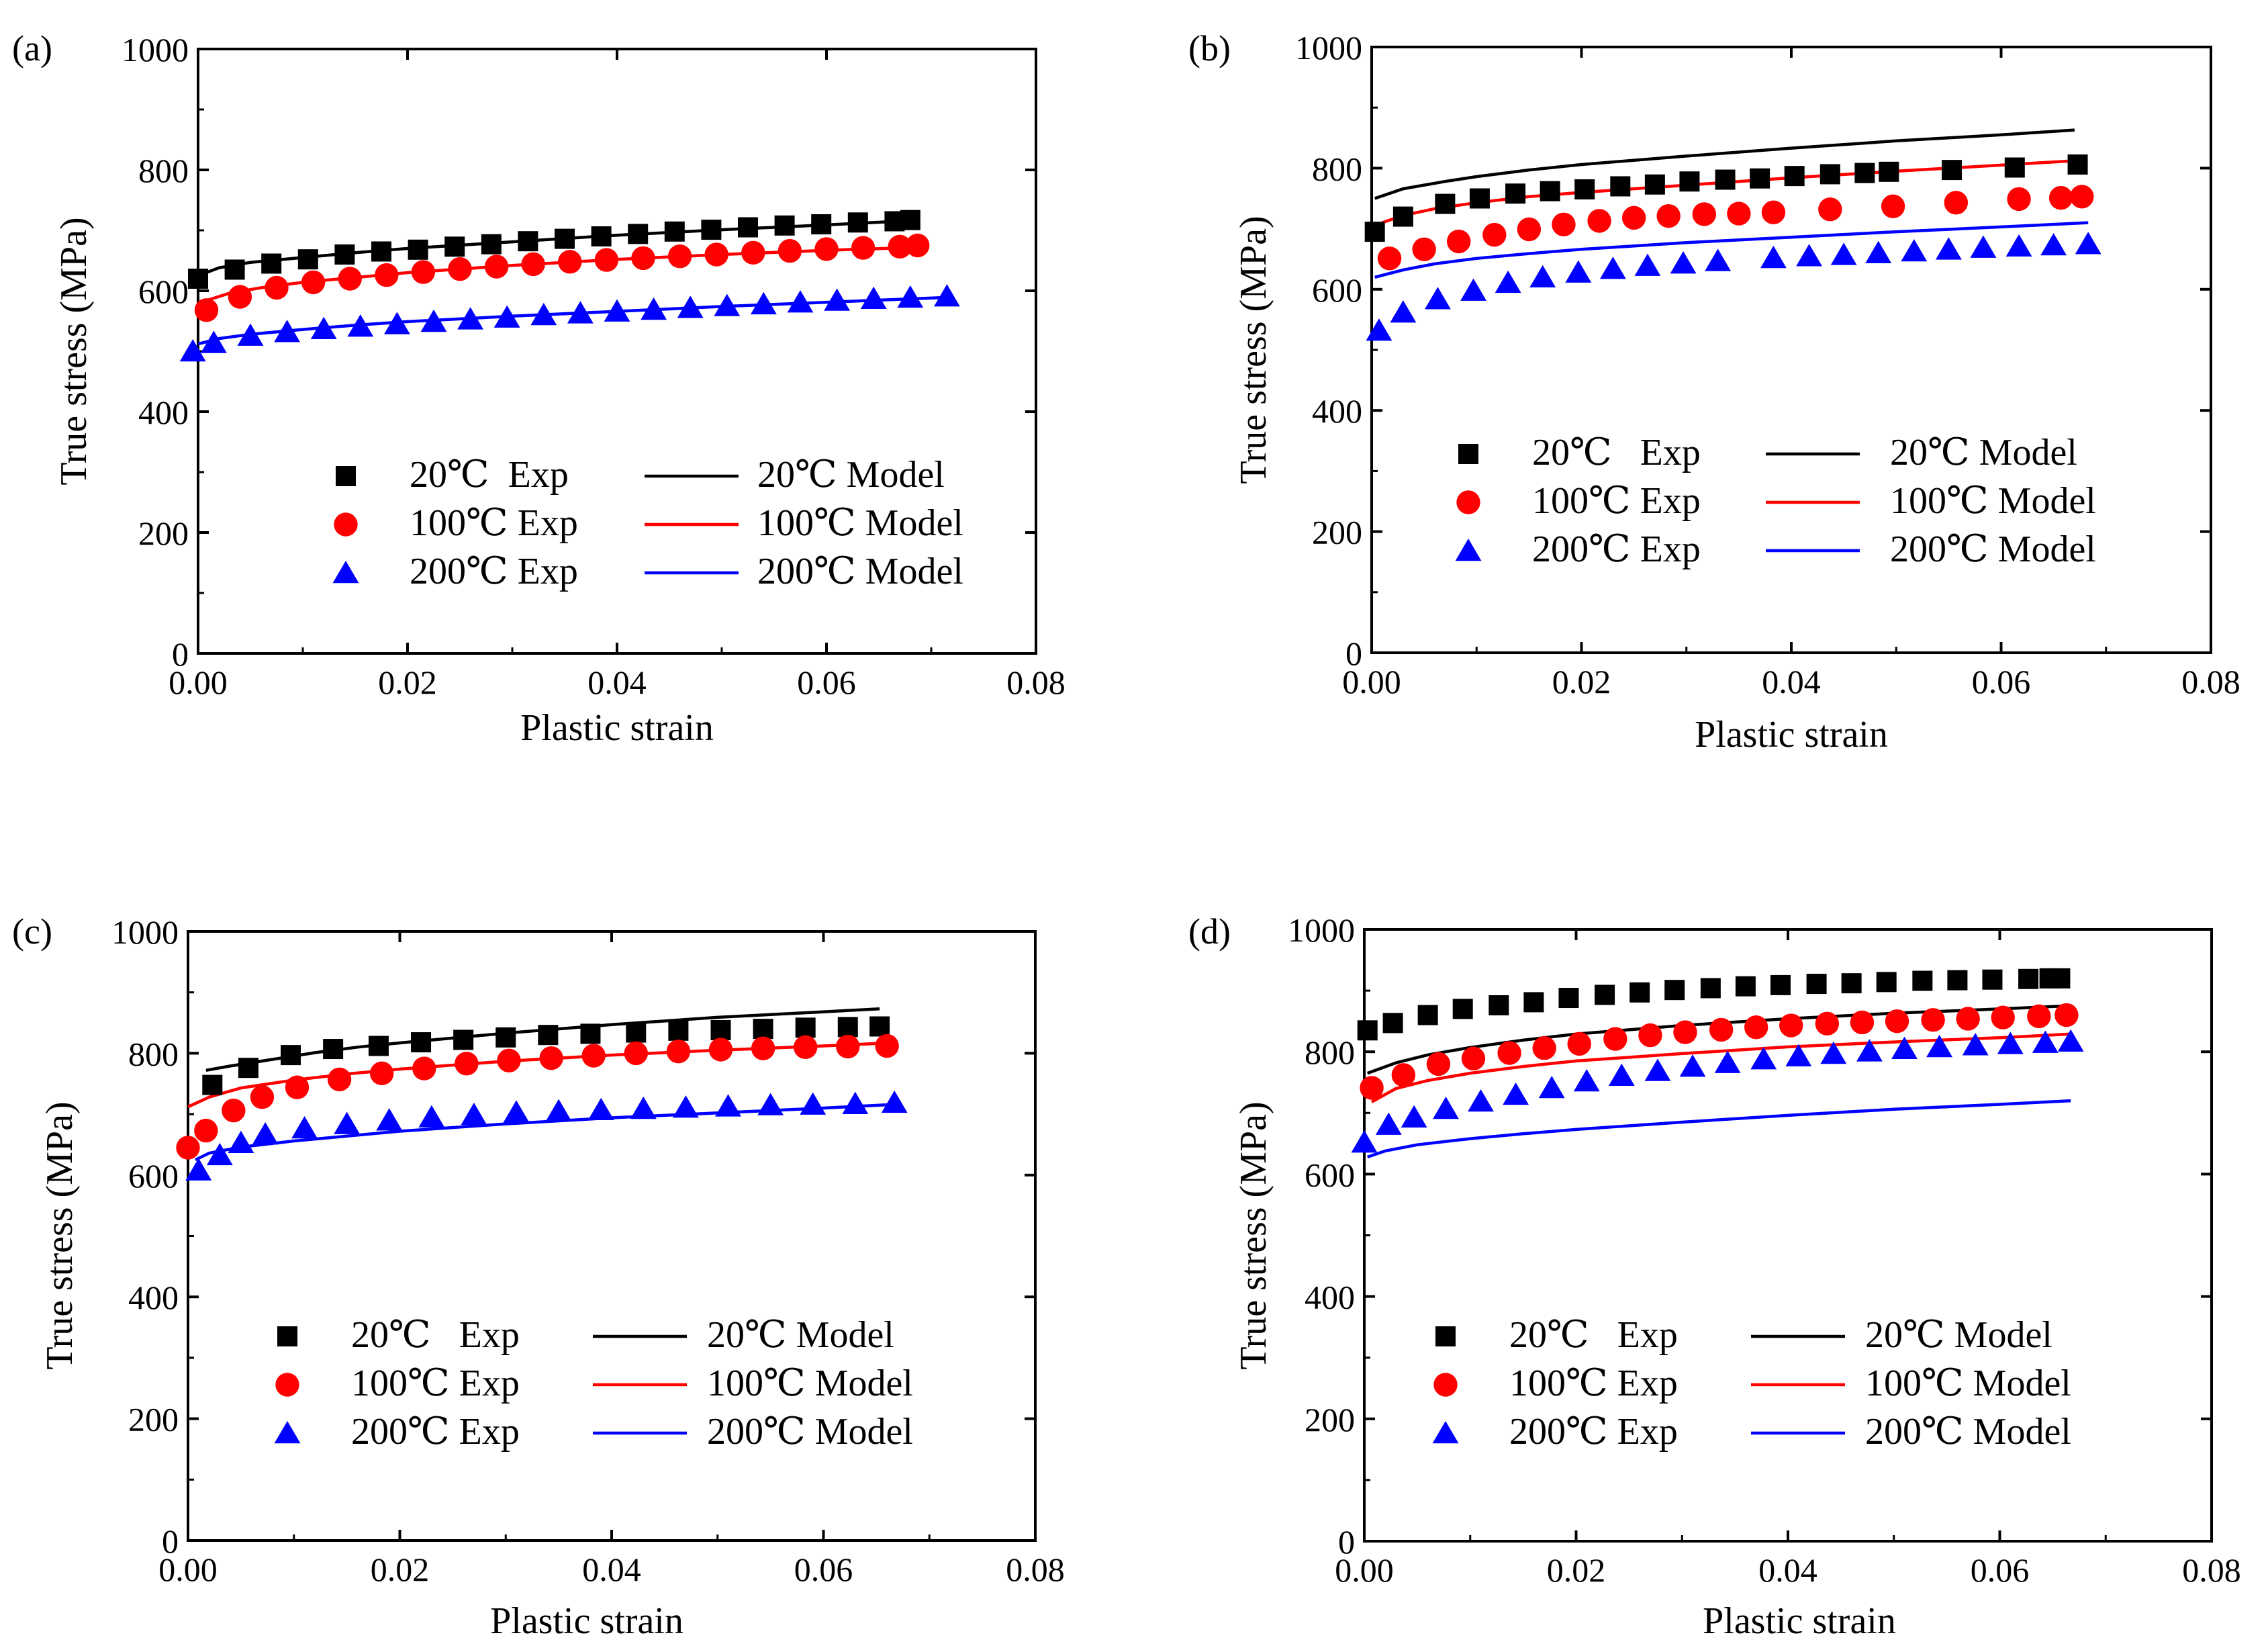  Describe the element at coordinates (153, 1053) in the screenshot. I see `y-tick-label: 800` at that location.